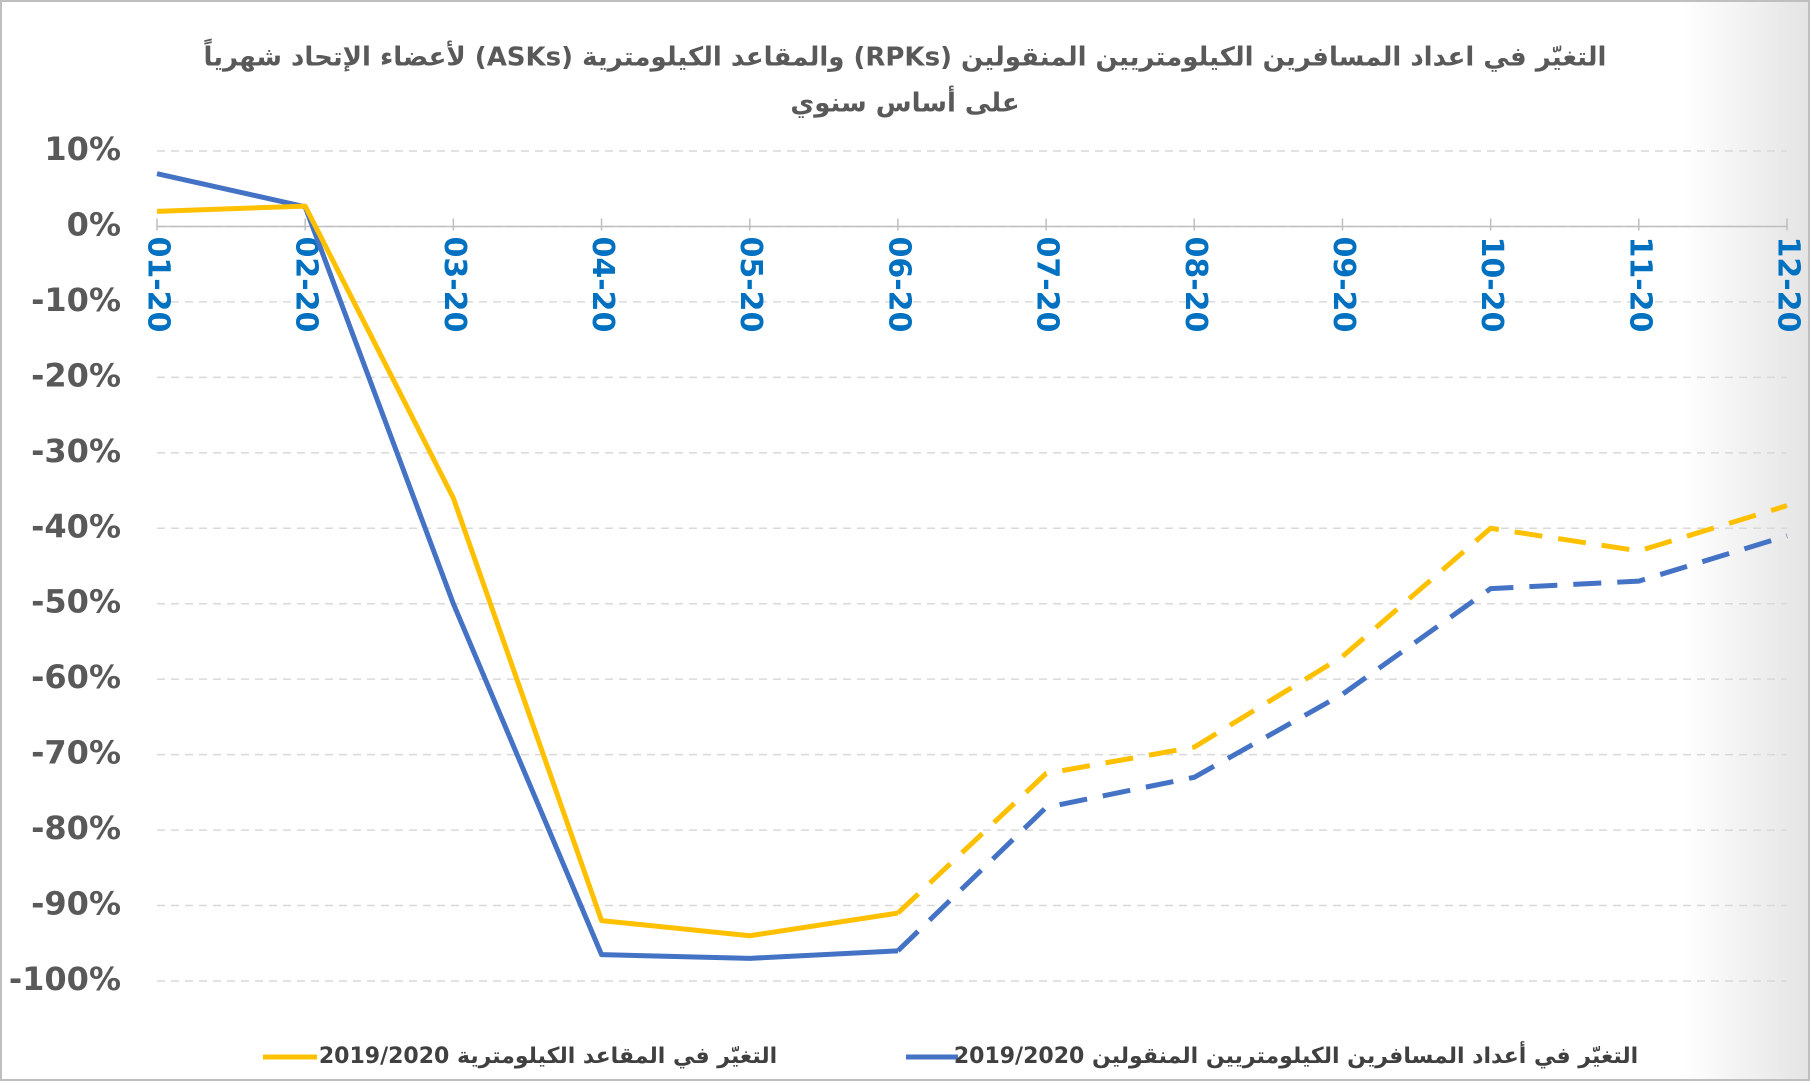 This screenshot has width=1810, height=1081. I want to click on y-tick-label: -70%, so click(76, 753).